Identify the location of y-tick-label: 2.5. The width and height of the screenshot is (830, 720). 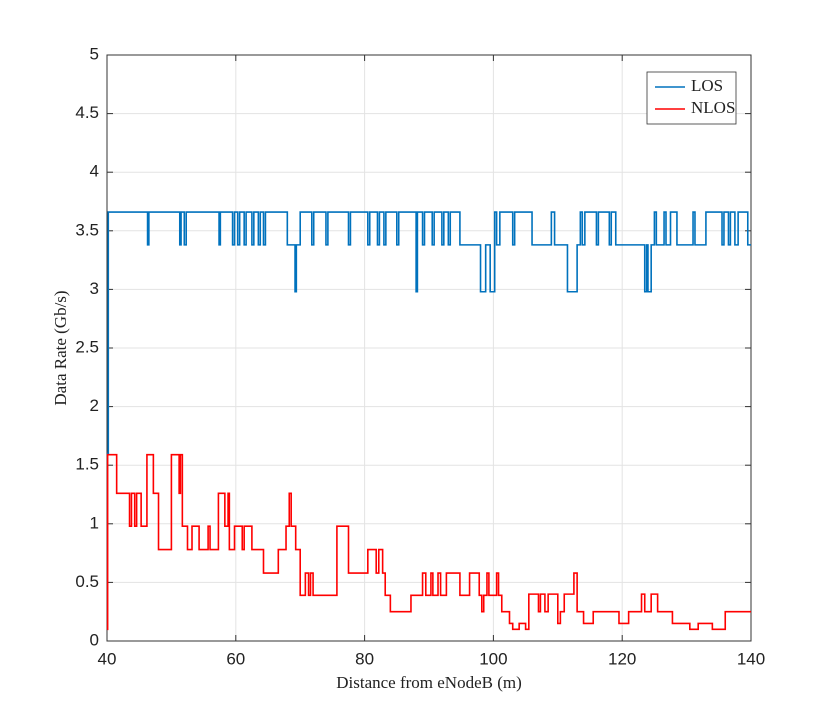
(87, 346).